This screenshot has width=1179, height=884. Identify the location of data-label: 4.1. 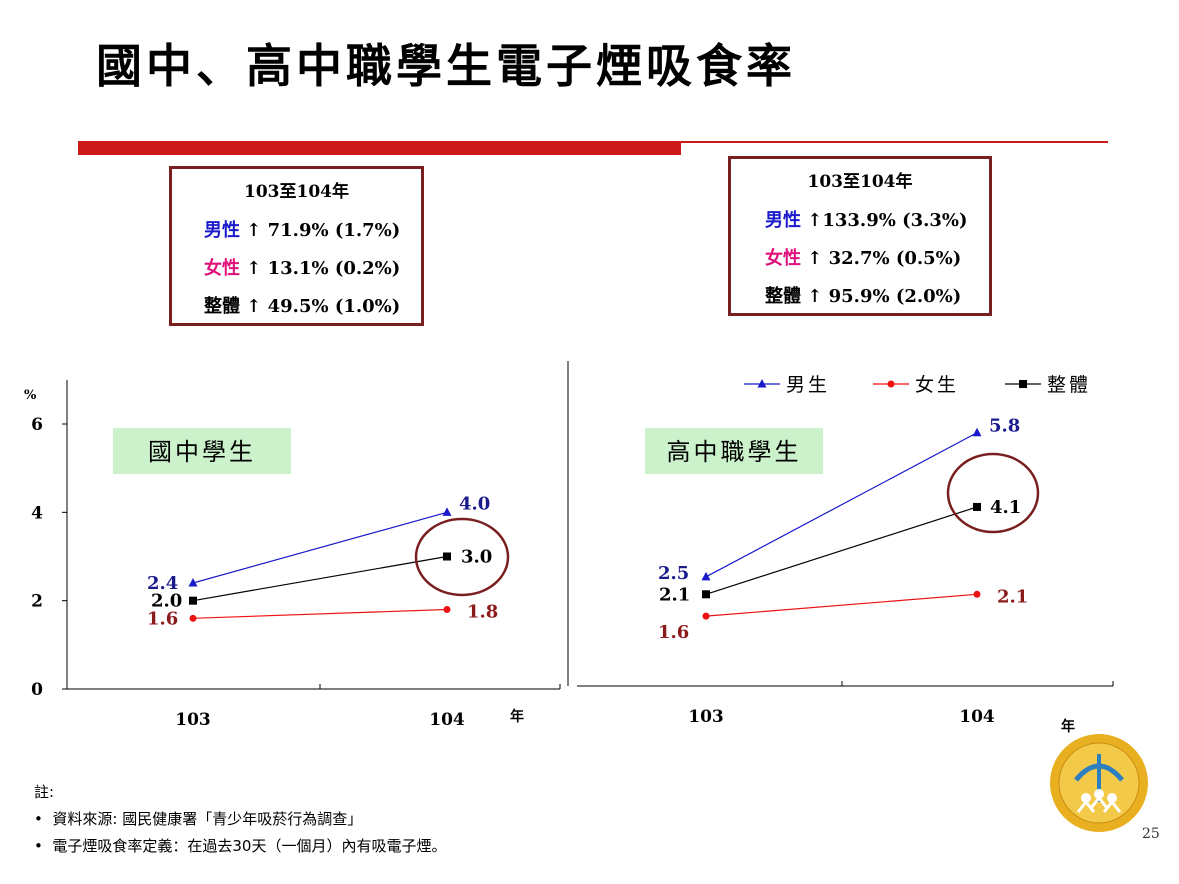
(1005, 507).